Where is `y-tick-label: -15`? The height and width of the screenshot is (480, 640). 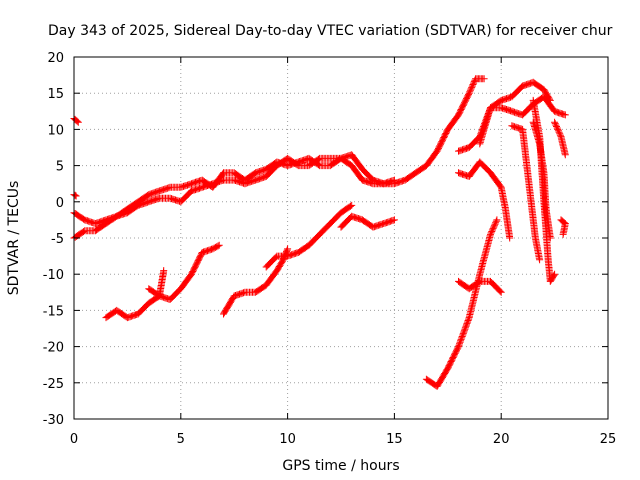
y-tick-label: -15 is located at coordinates (53, 311).